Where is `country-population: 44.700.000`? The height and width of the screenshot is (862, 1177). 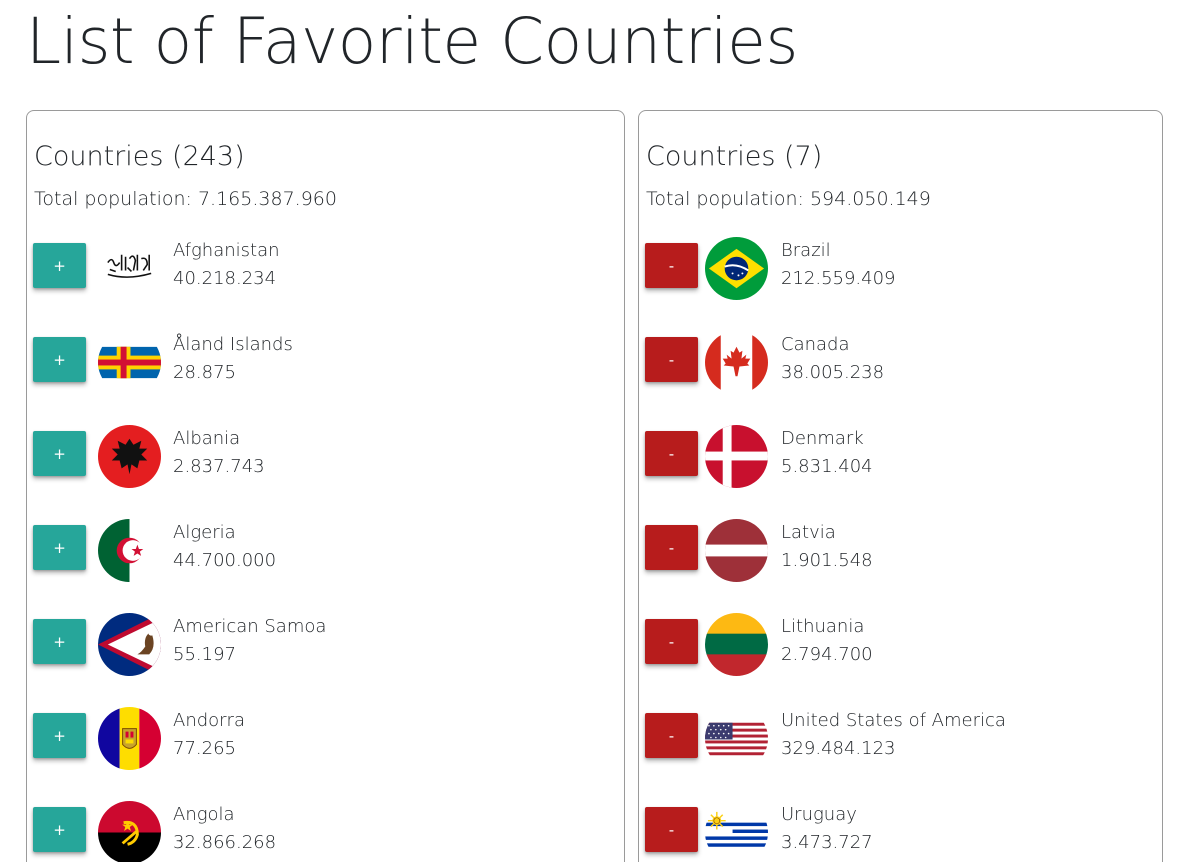 country-population: 44.700.000 is located at coordinates (225, 560).